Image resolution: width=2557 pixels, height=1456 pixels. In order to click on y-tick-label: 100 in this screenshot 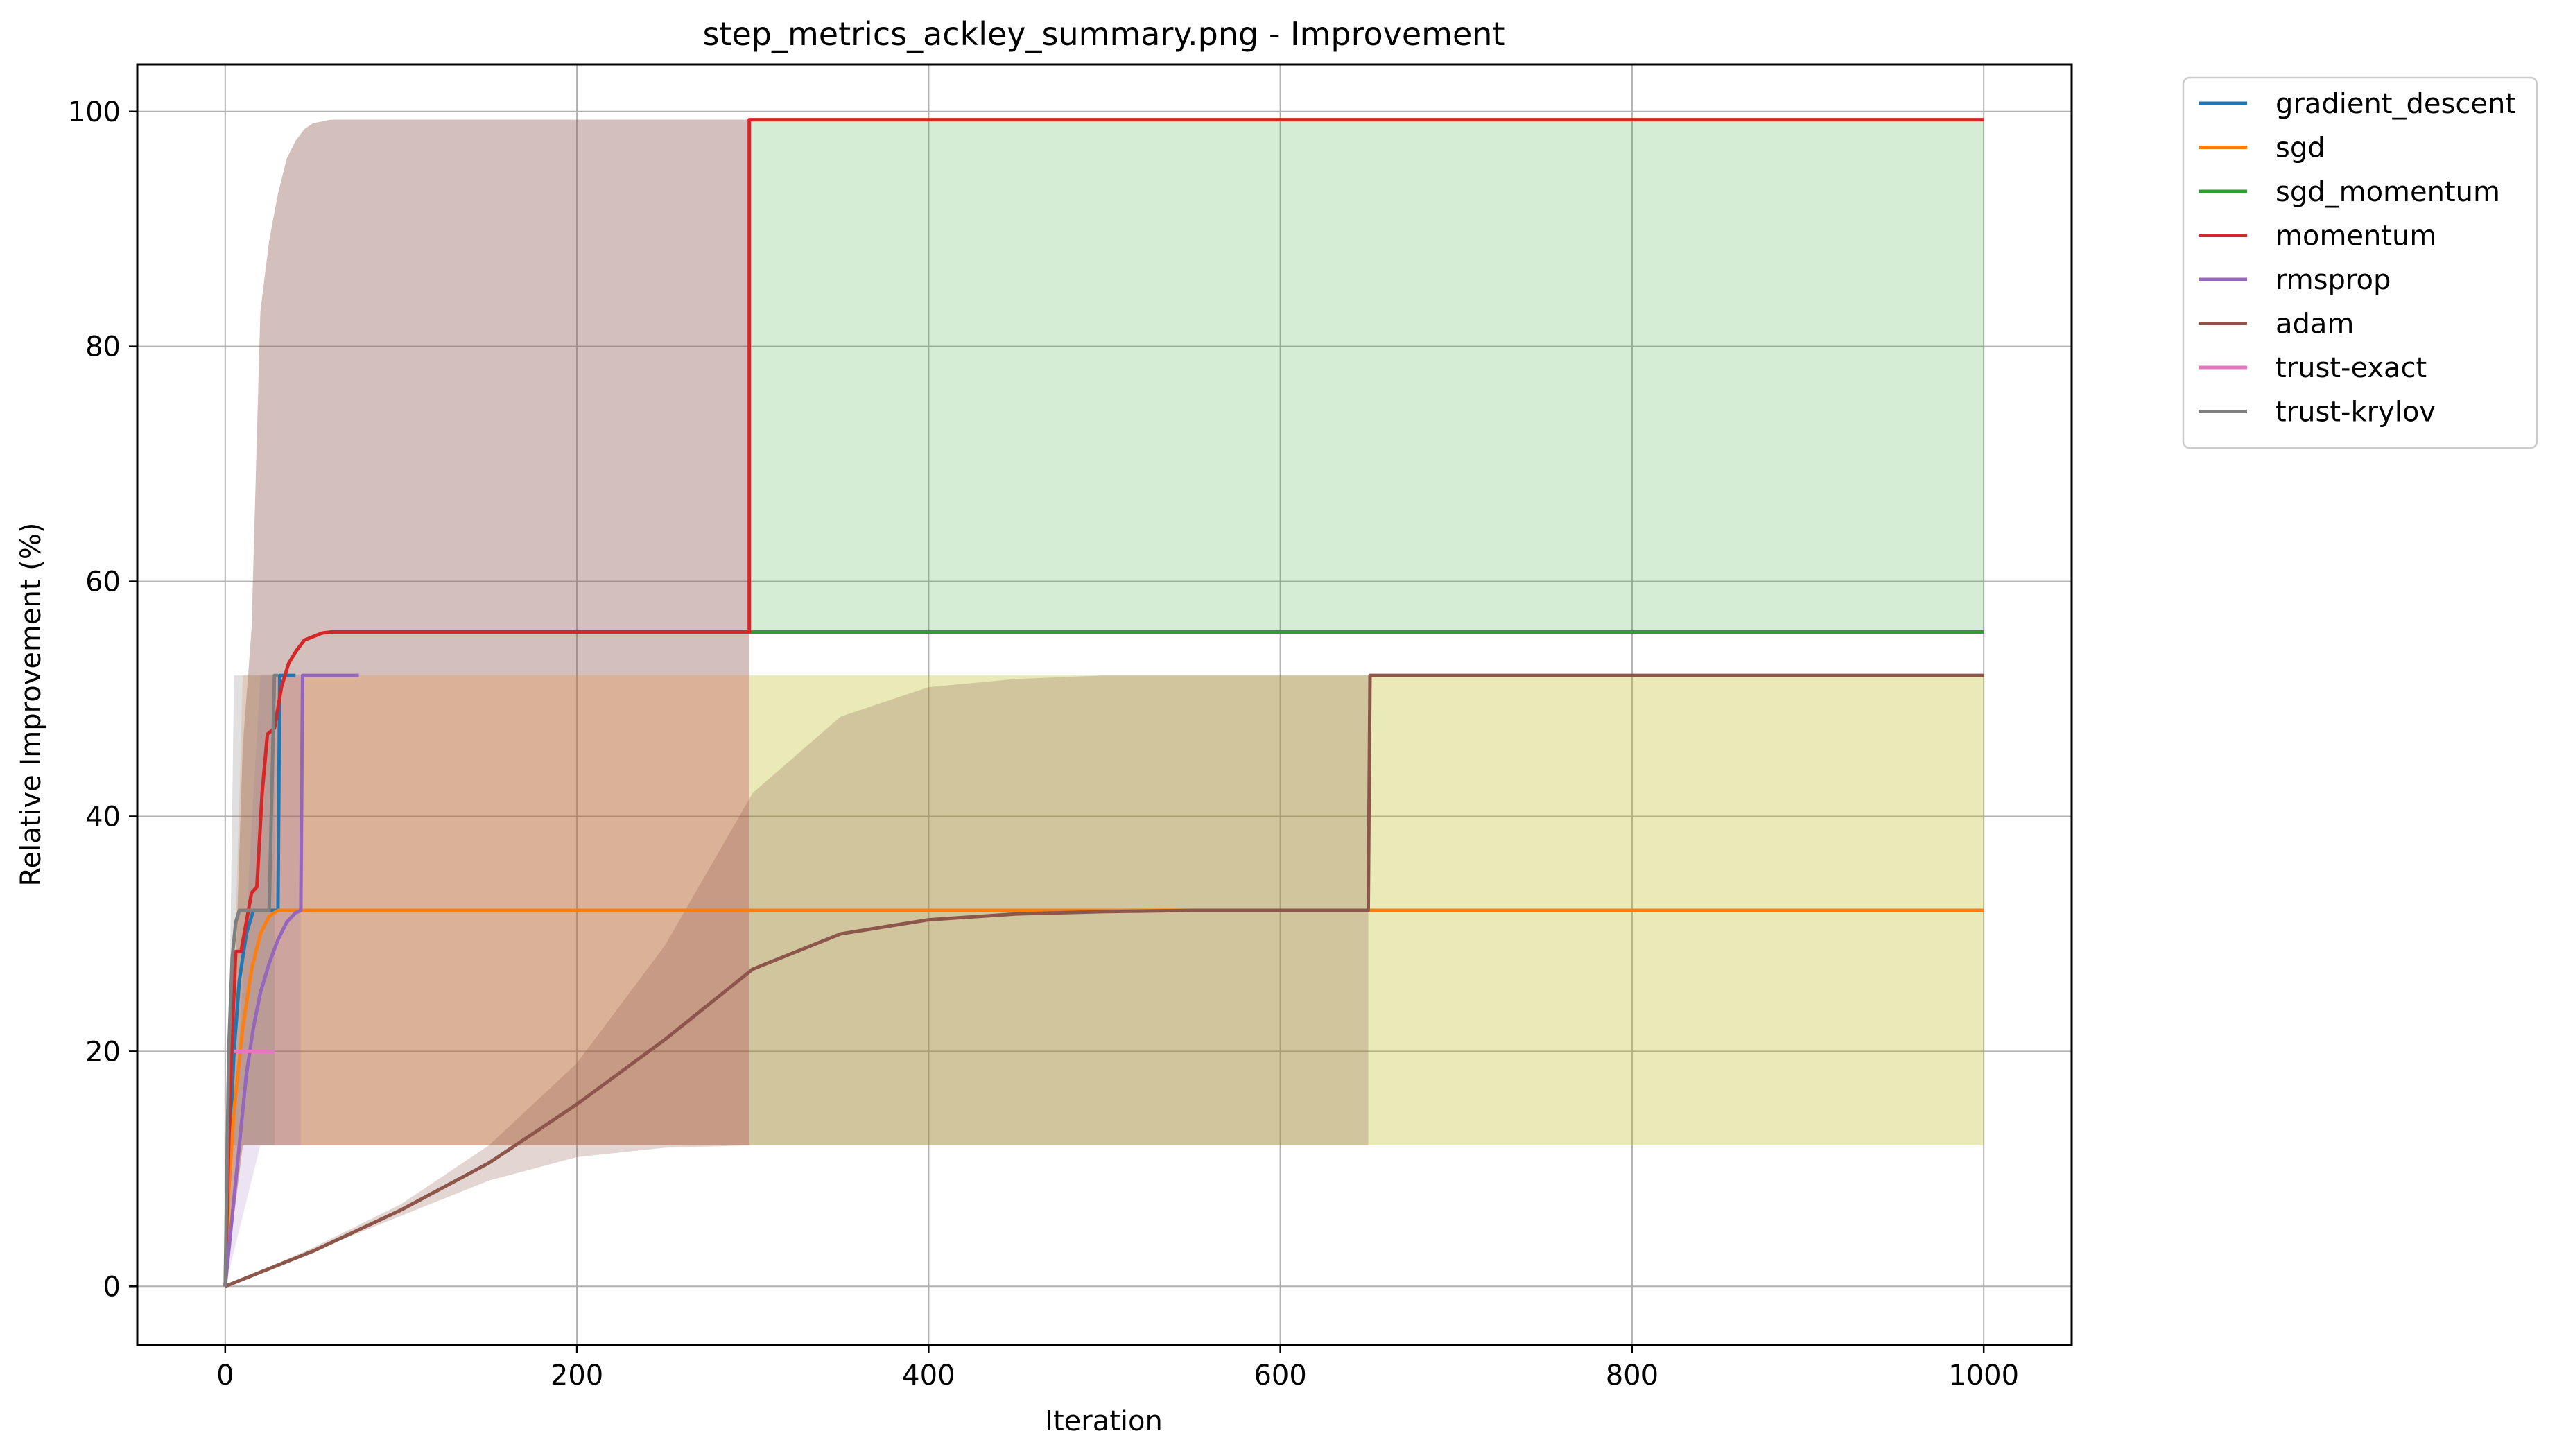, I will do `click(94, 112)`.